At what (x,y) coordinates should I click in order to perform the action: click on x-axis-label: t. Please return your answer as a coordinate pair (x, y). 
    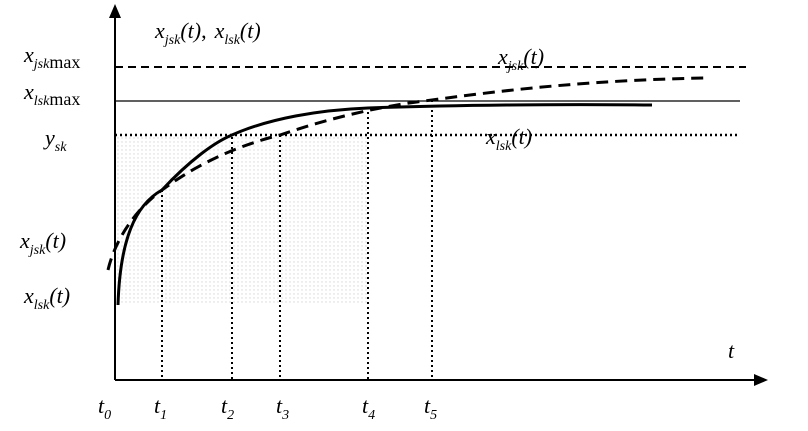
    Looking at the image, I should click on (731, 350).